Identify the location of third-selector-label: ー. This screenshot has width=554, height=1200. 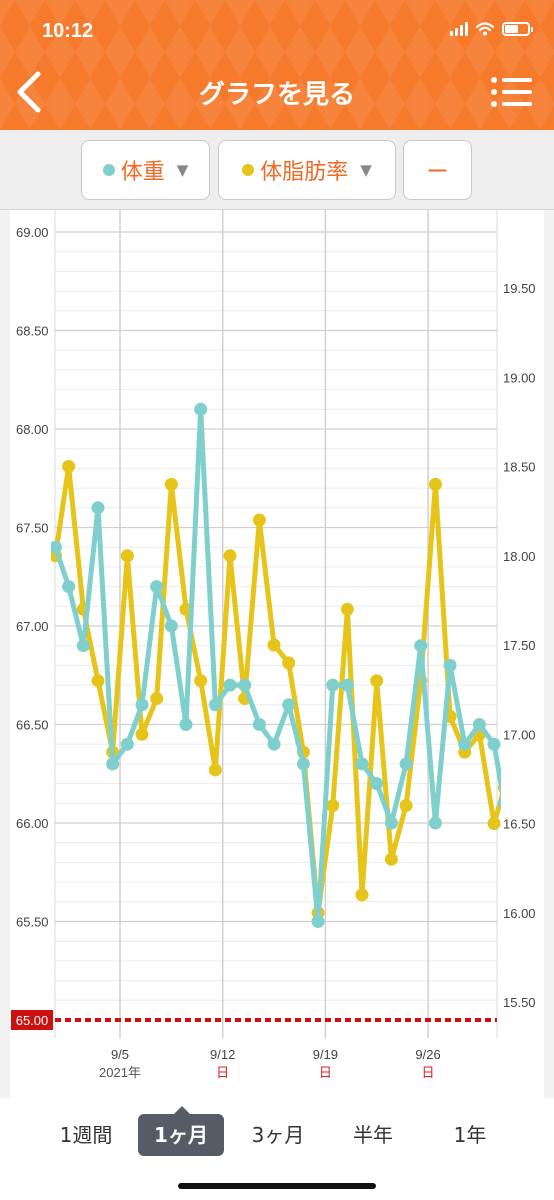
(437, 172).